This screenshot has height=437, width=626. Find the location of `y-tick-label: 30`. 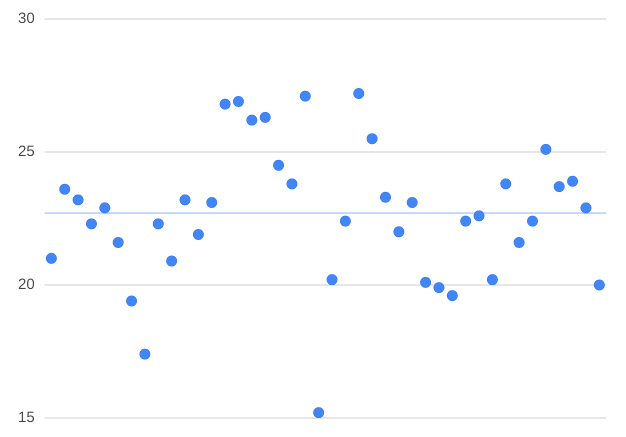

y-tick-label: 30 is located at coordinates (26, 19).